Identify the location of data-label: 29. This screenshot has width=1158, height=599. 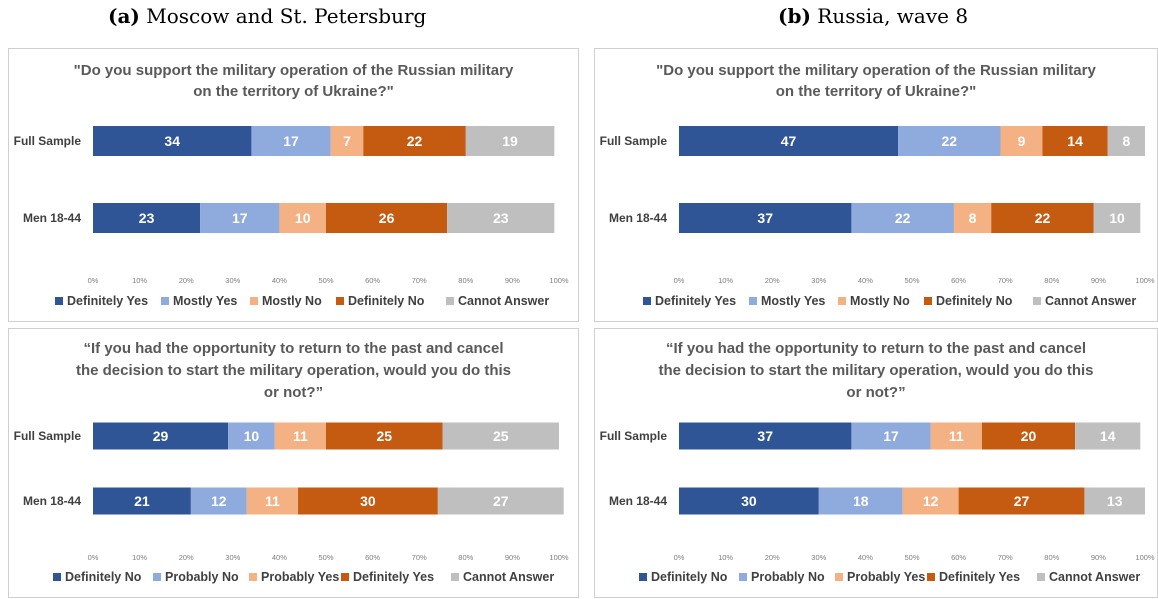
(161, 436).